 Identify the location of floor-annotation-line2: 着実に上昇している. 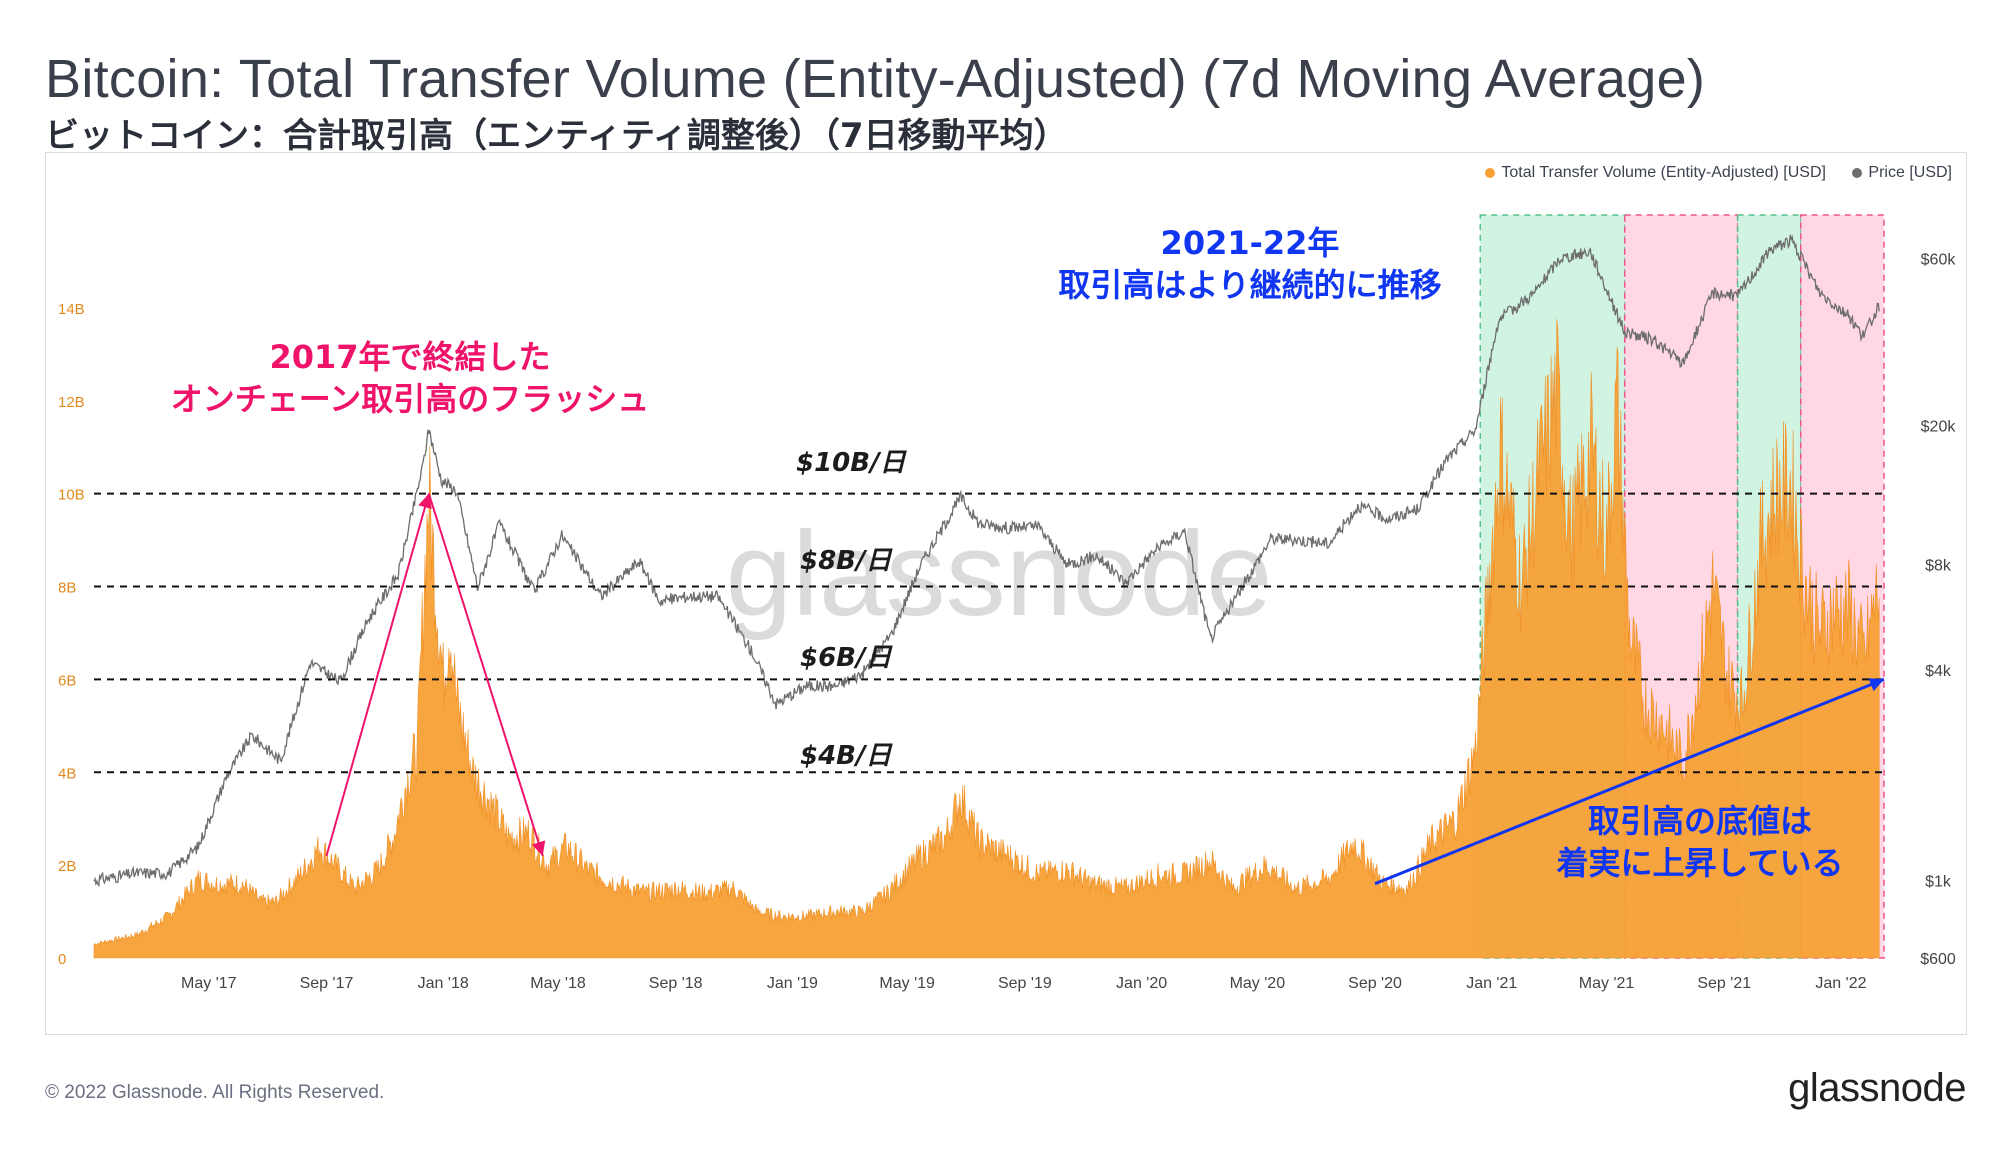
(1700, 863).